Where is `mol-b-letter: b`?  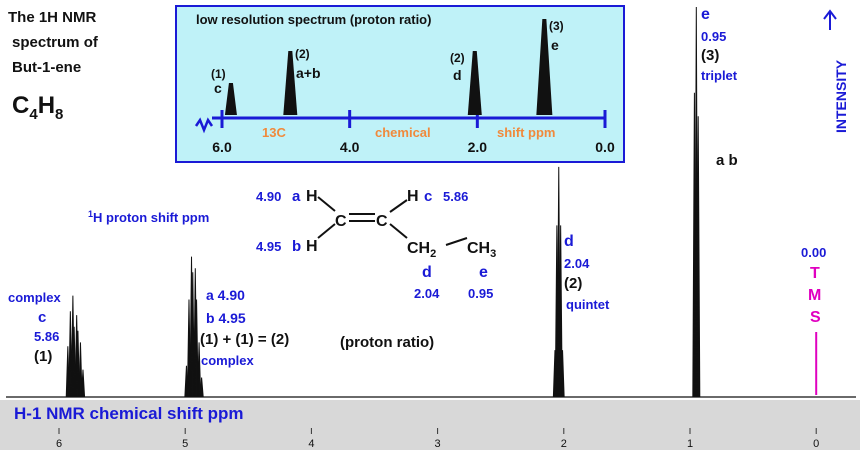
mol-b-letter: b is located at coordinates (296, 246).